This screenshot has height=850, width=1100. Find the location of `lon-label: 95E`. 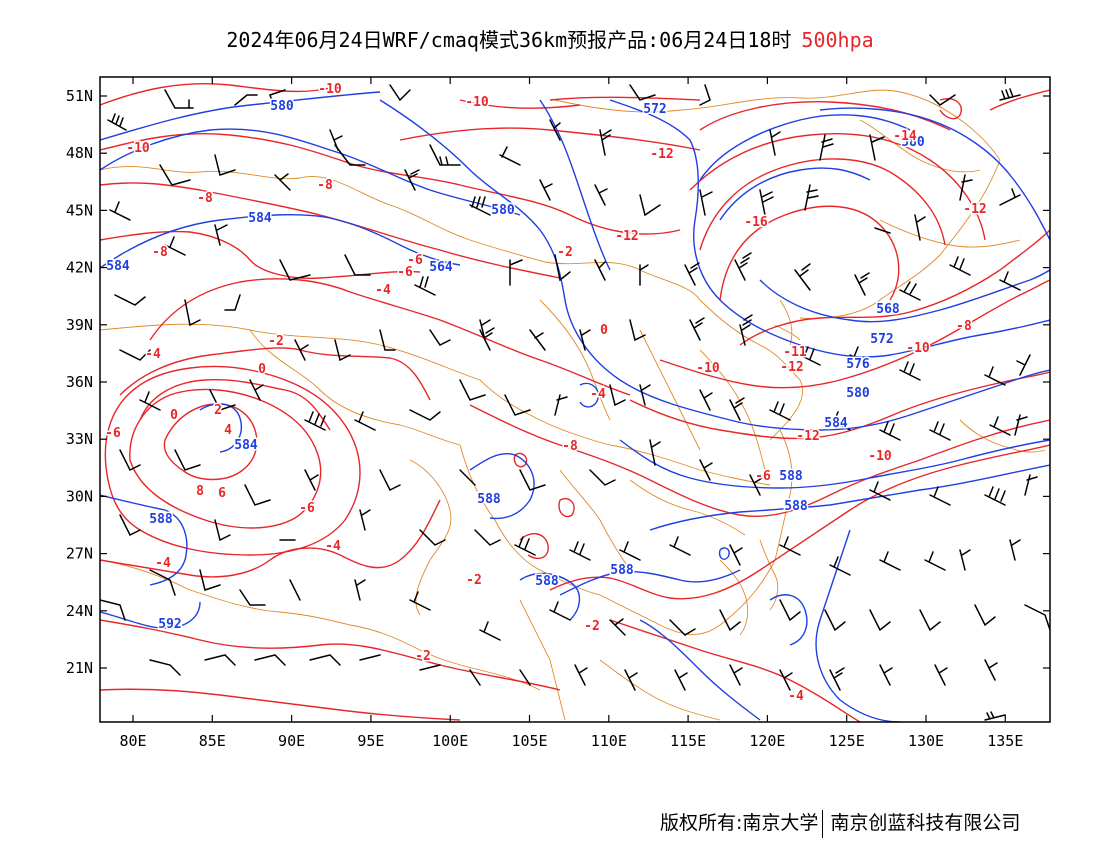

lon-label: 95E is located at coordinates (370, 741).